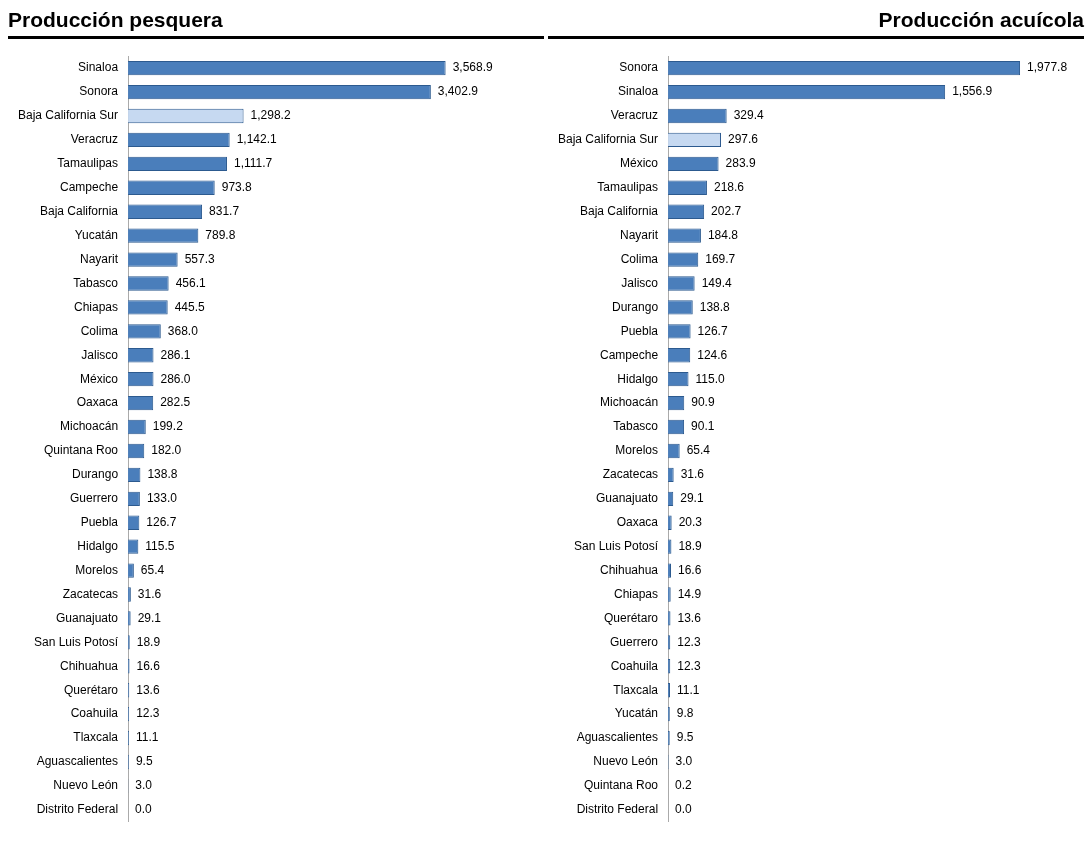 The image size is (1092, 852). I want to click on data-label: 0.2, so click(684, 785).